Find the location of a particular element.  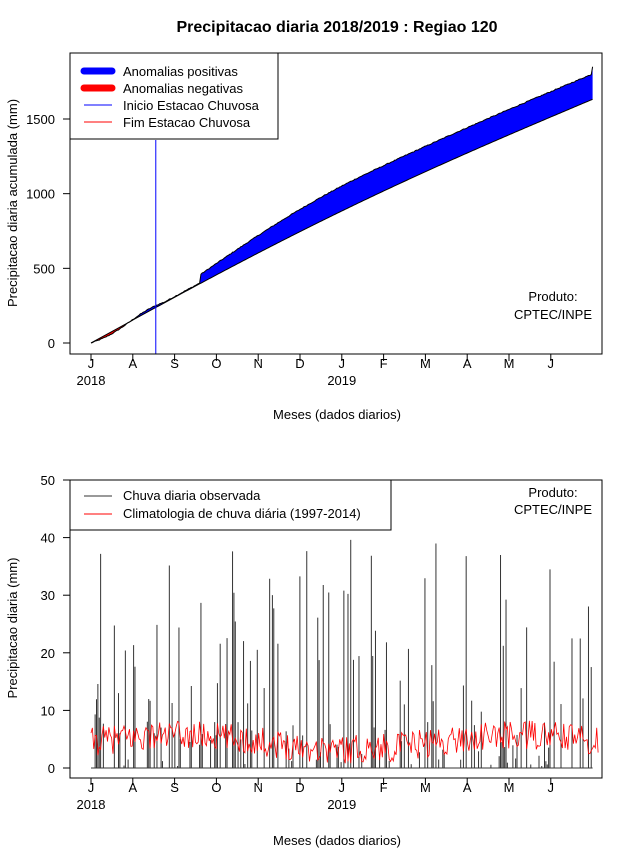

bottom-legend-box is located at coordinates (230, 505).